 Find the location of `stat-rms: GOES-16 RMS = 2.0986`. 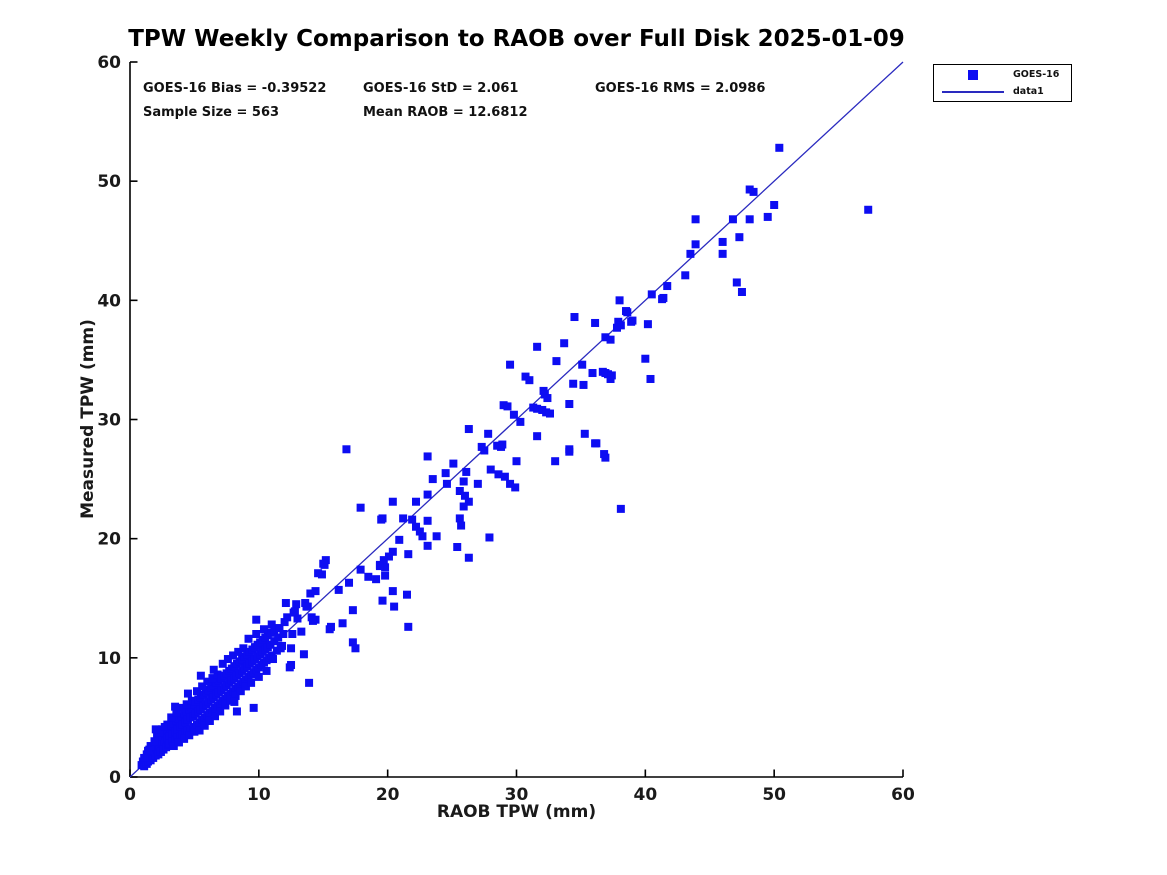

stat-rms: GOES-16 RMS = 2.0986 is located at coordinates (680, 88).